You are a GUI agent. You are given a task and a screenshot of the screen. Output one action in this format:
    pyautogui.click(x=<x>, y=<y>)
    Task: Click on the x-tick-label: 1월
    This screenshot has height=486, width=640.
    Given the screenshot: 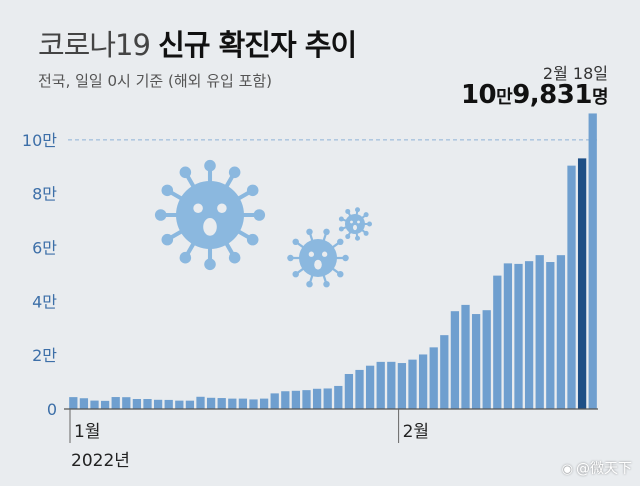 What is the action you would take?
    pyautogui.click(x=87, y=432)
    